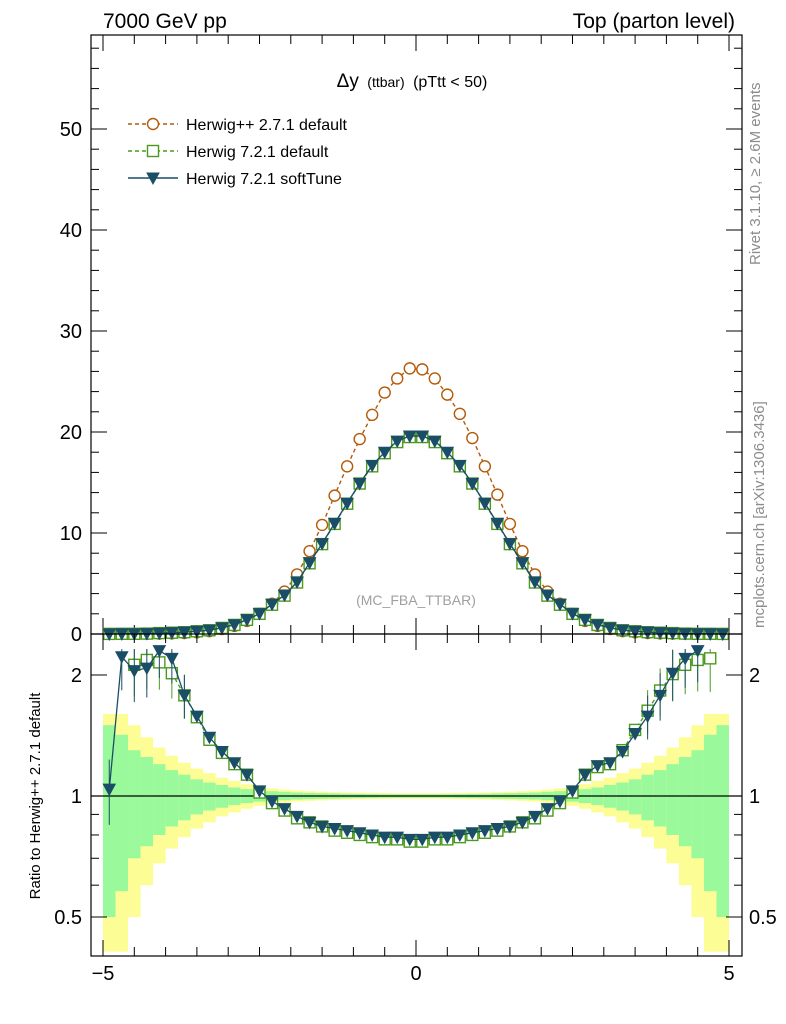 The height and width of the screenshot is (1024, 786). I want to click on main-y-tick-label: 0, so click(76, 635).